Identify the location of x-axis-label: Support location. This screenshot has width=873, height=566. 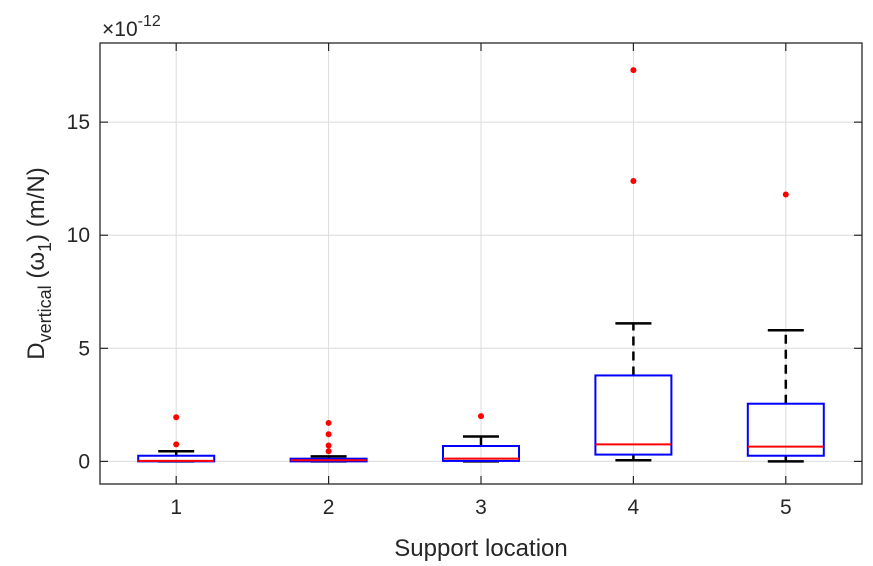
(480, 548).